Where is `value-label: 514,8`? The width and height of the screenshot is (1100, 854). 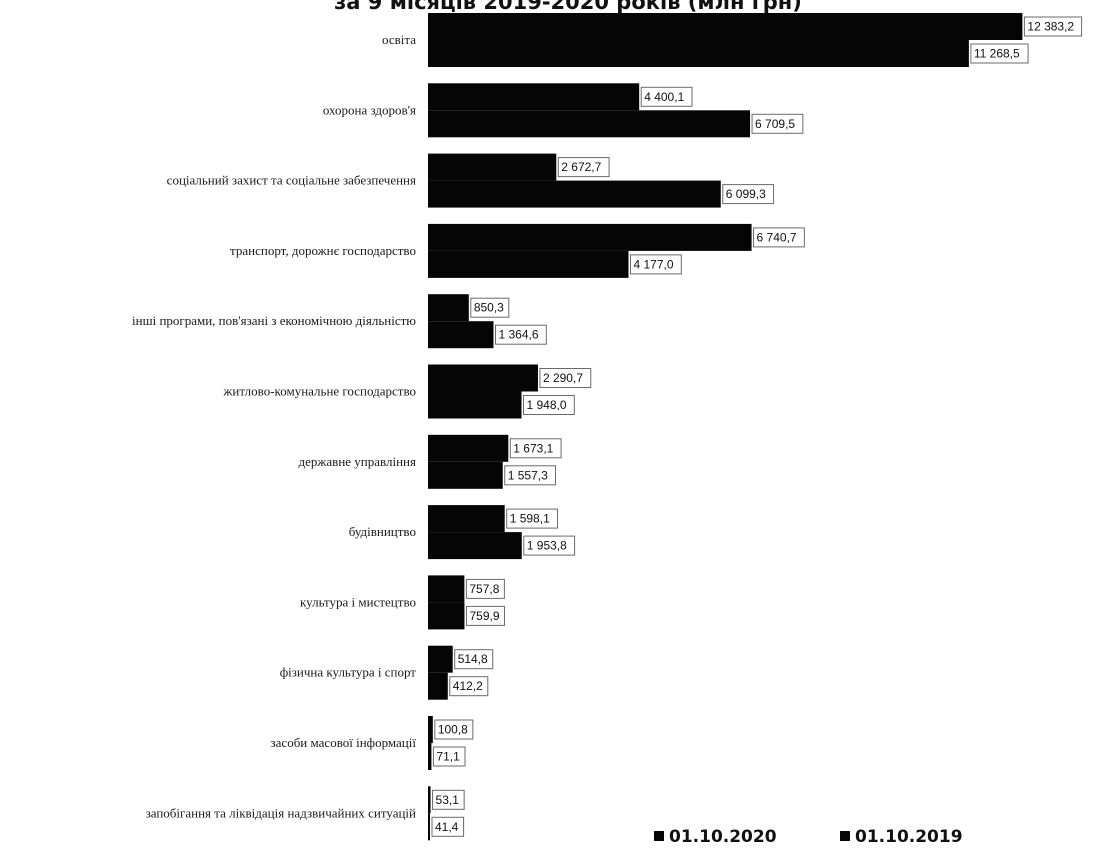
value-label: 514,8 is located at coordinates (473, 659).